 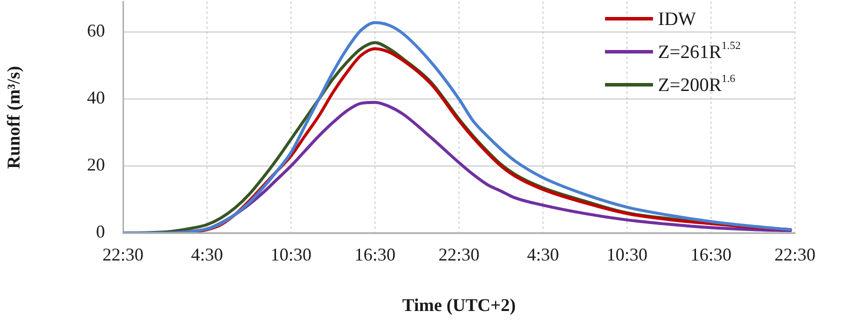 I want to click on y-tick-label: 20, so click(x=96, y=164).